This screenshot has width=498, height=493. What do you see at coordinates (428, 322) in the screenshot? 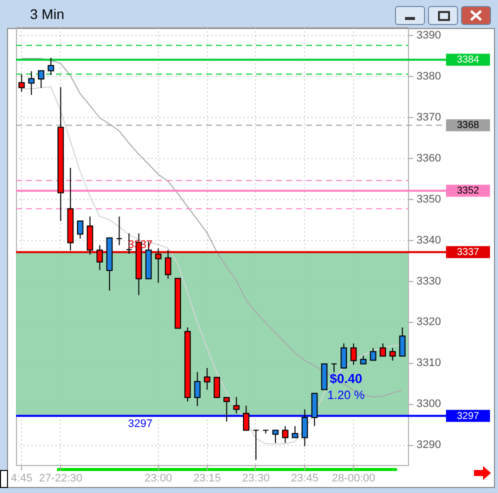
I see `y-tick-label: 3320` at bounding box center [428, 322].